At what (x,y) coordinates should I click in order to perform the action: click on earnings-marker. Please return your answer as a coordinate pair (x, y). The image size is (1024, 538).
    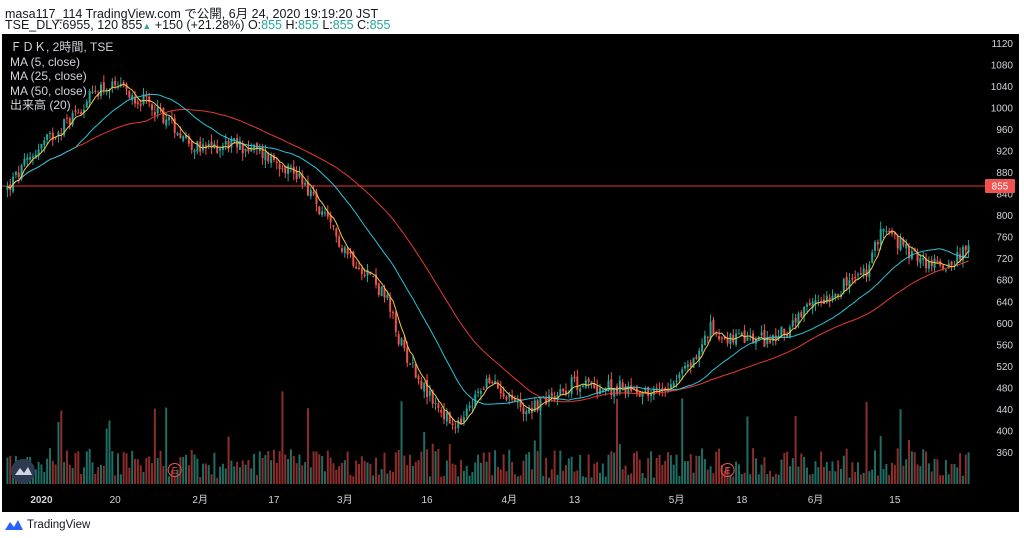
    Looking at the image, I should click on (727, 470).